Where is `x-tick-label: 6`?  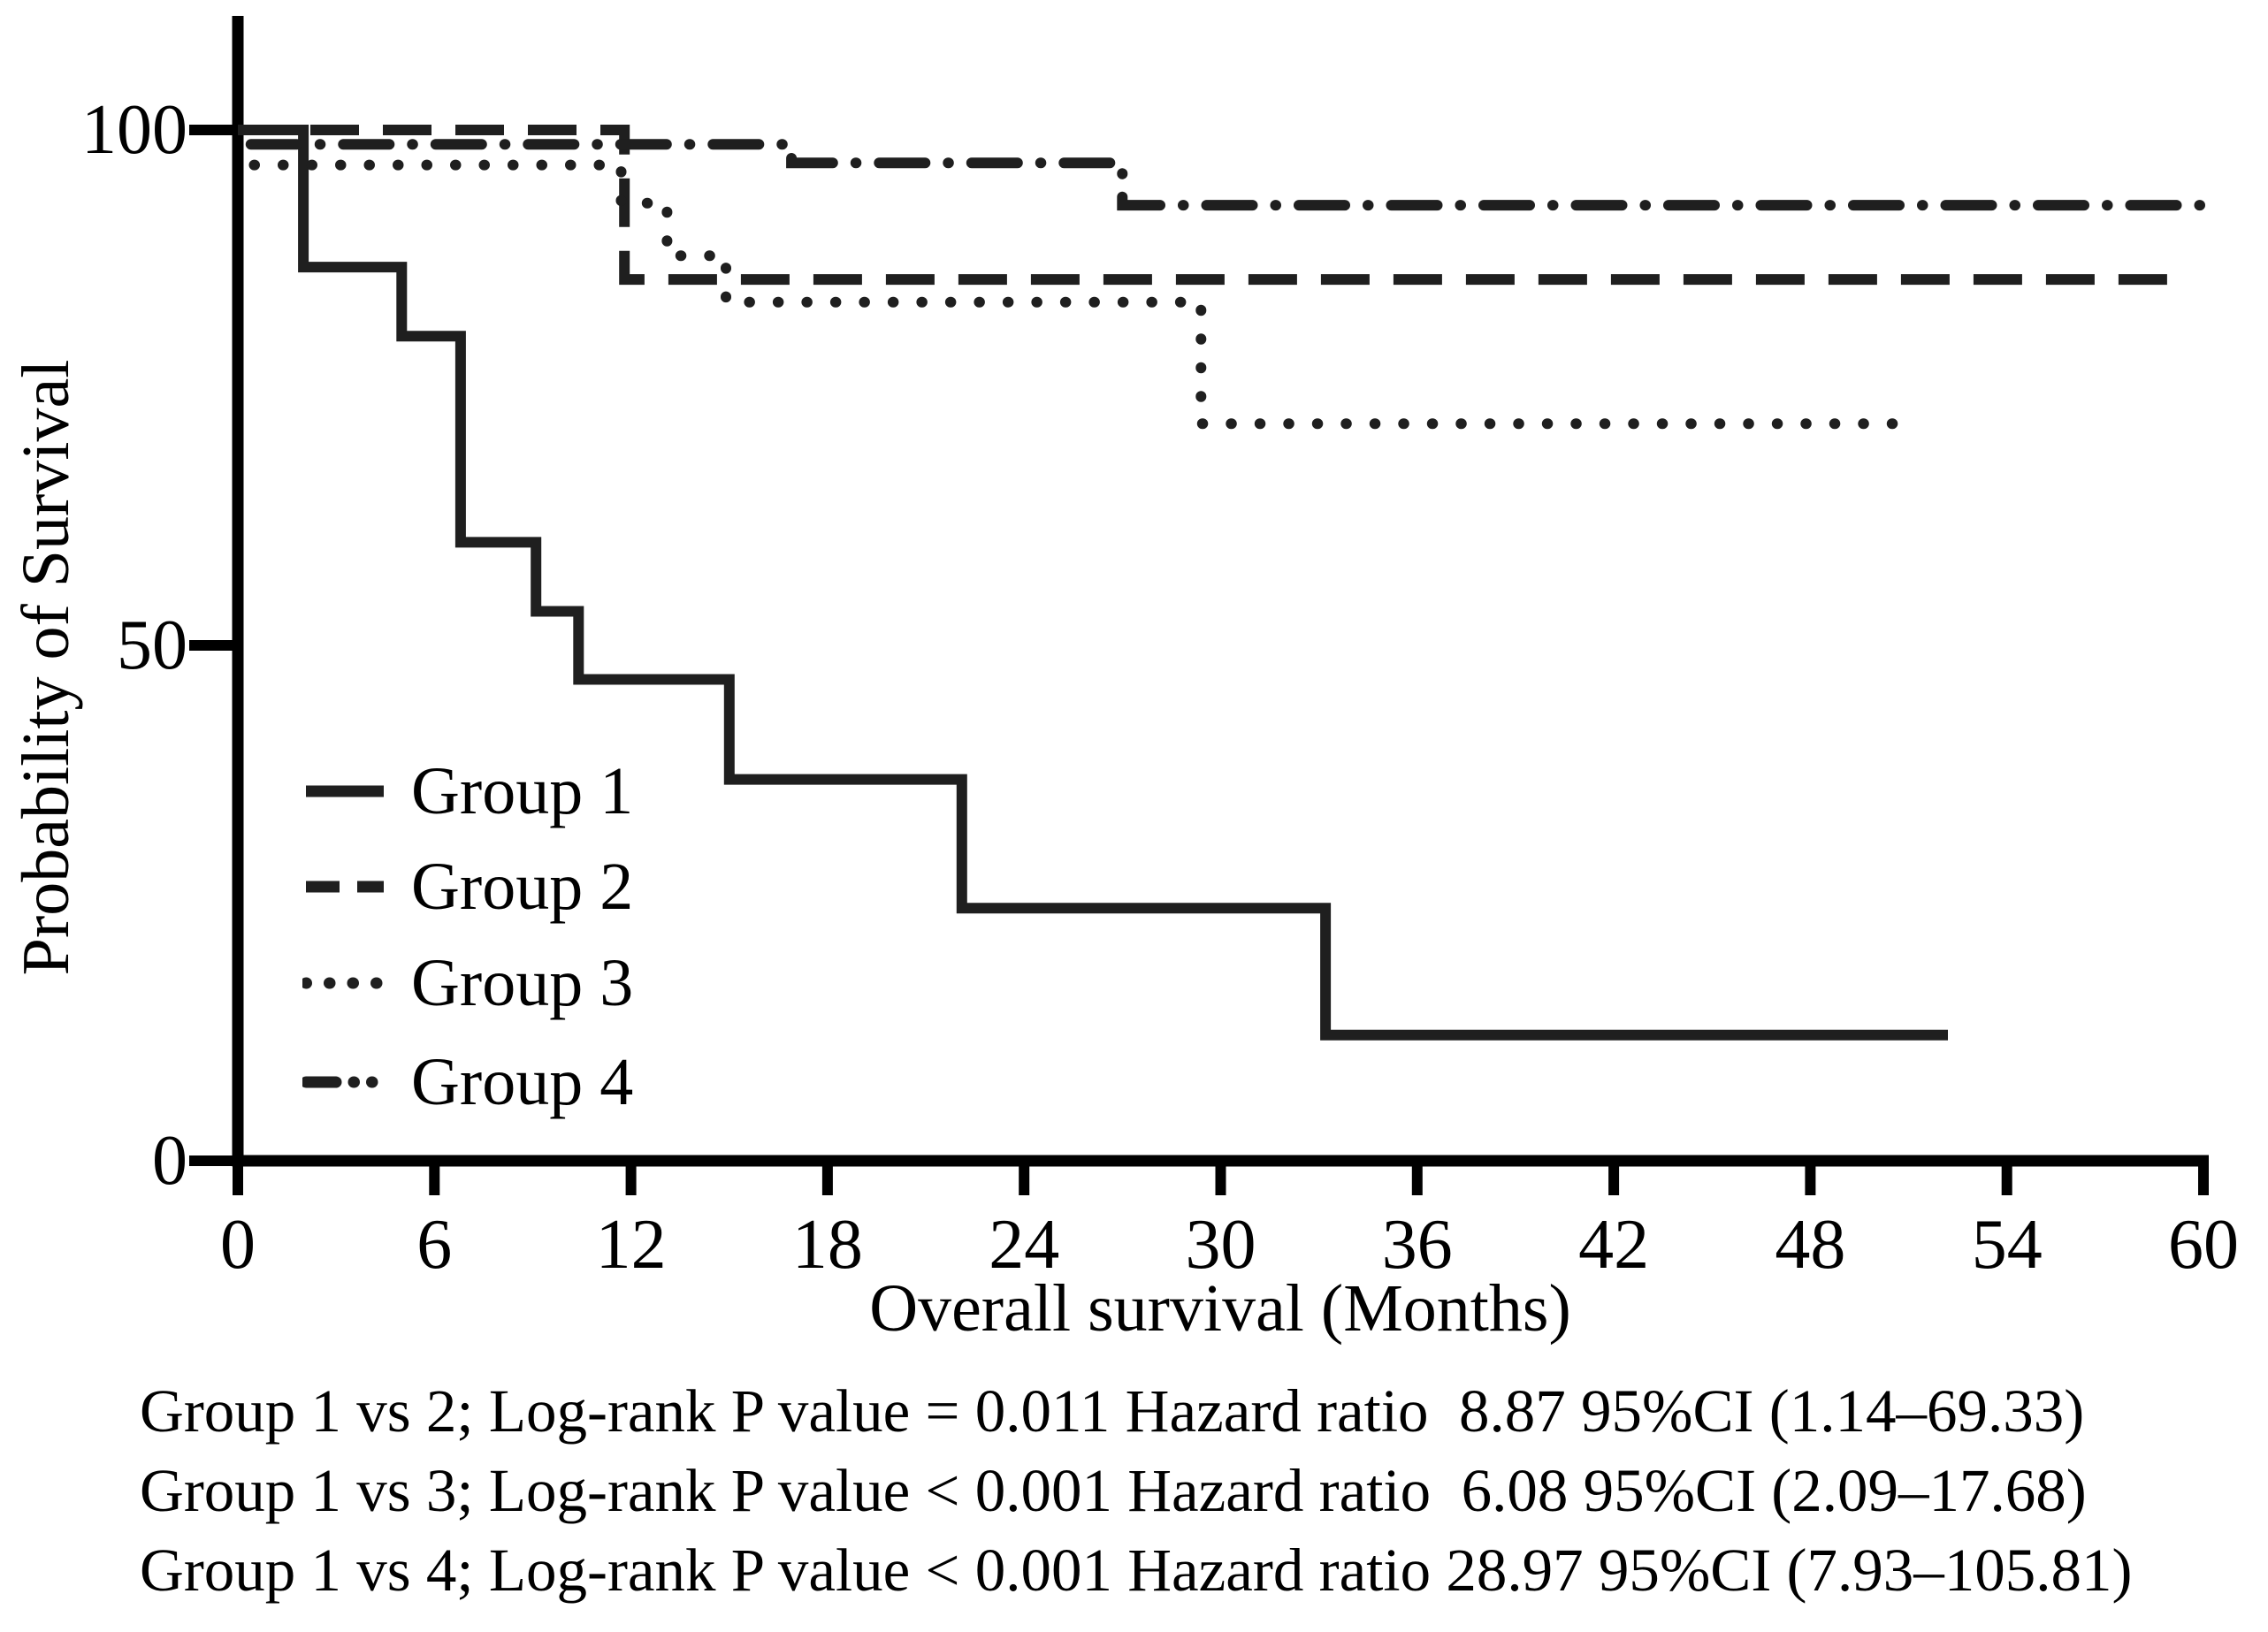 x-tick-label: 6 is located at coordinates (434, 1245).